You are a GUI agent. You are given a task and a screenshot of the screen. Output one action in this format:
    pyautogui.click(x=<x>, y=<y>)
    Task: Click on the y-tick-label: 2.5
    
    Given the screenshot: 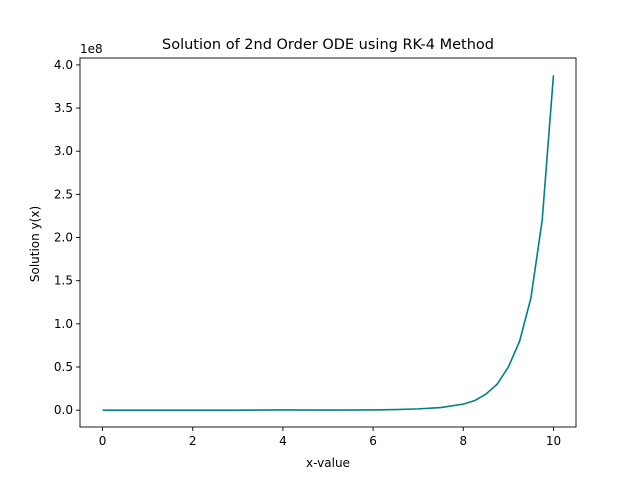 What is the action you would take?
    pyautogui.click(x=63, y=194)
    